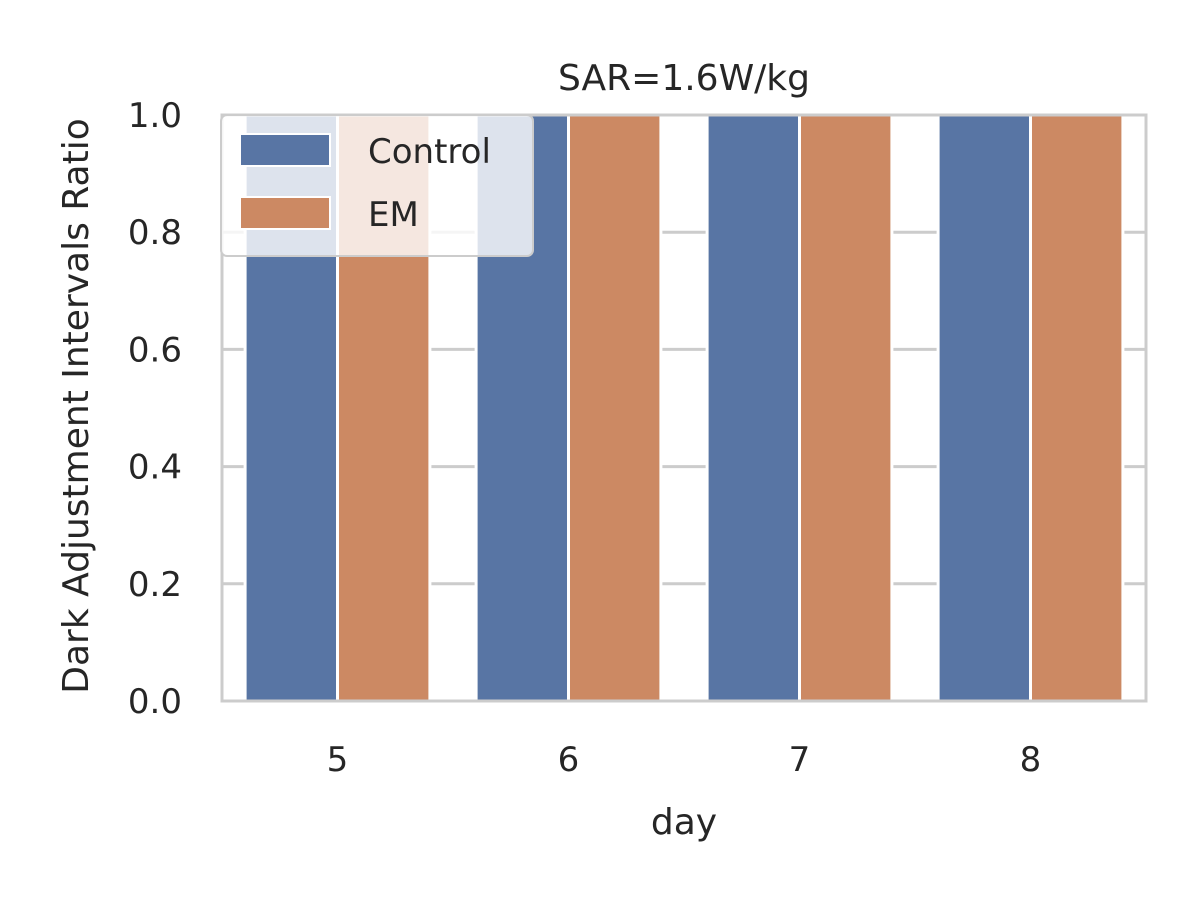 Image resolution: width=1200 pixels, height=900 pixels. What do you see at coordinates (800, 760) in the screenshot?
I see `x-tick-label: 7` at bounding box center [800, 760].